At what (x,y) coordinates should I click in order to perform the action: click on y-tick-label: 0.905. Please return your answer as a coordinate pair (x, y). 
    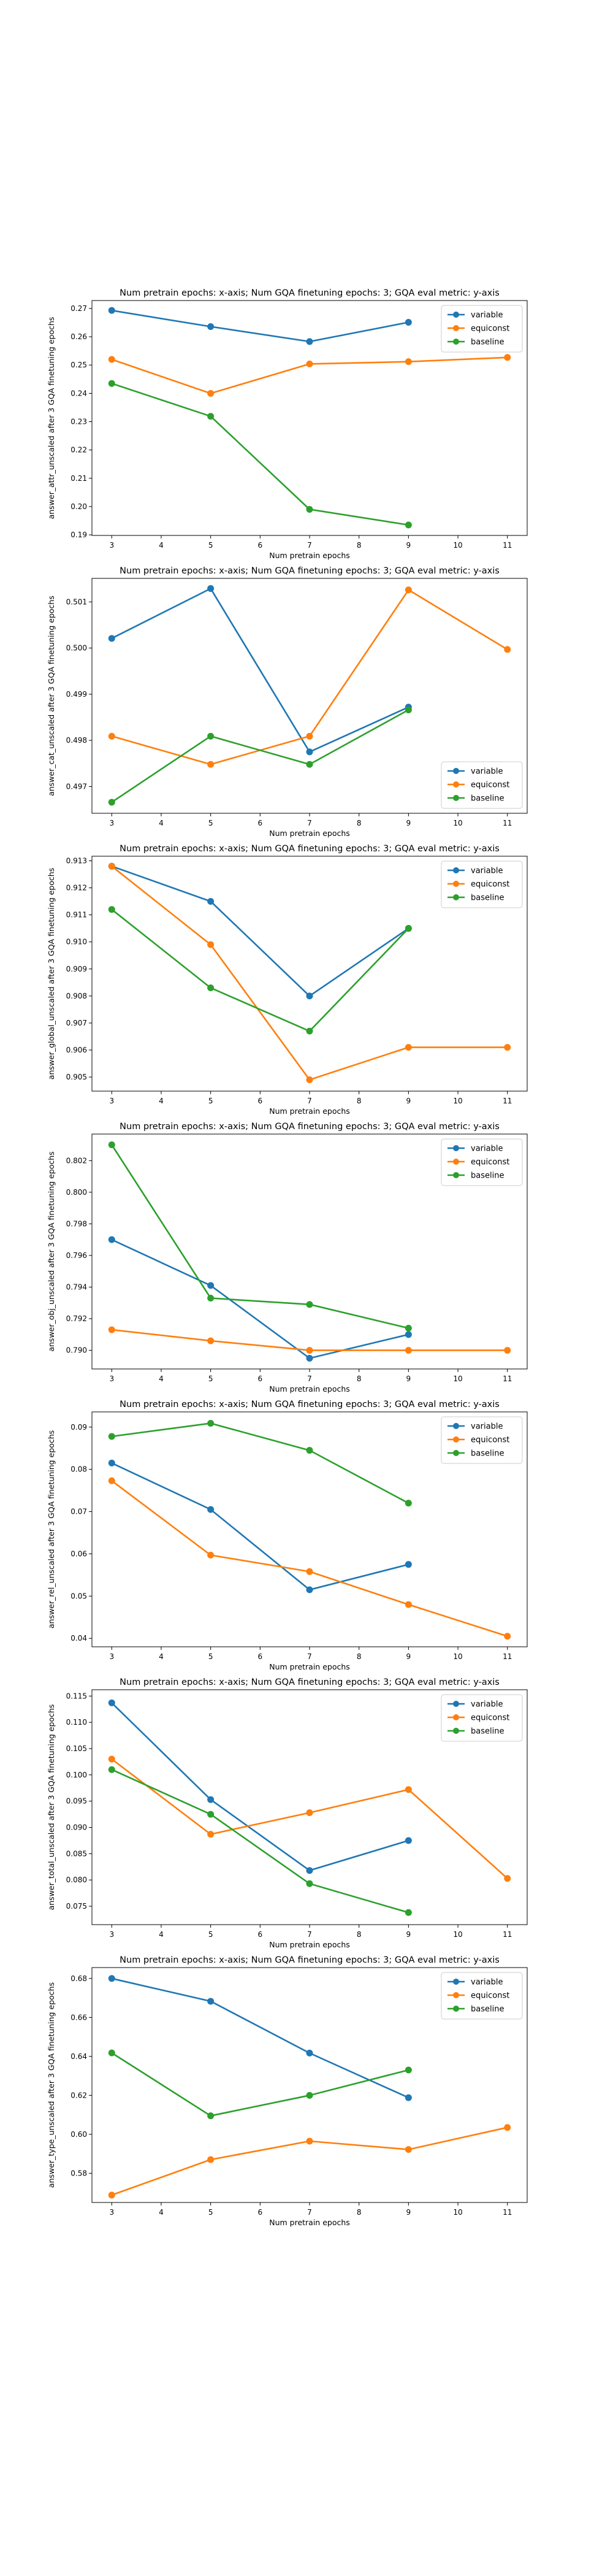
    Looking at the image, I should click on (76, 1077).